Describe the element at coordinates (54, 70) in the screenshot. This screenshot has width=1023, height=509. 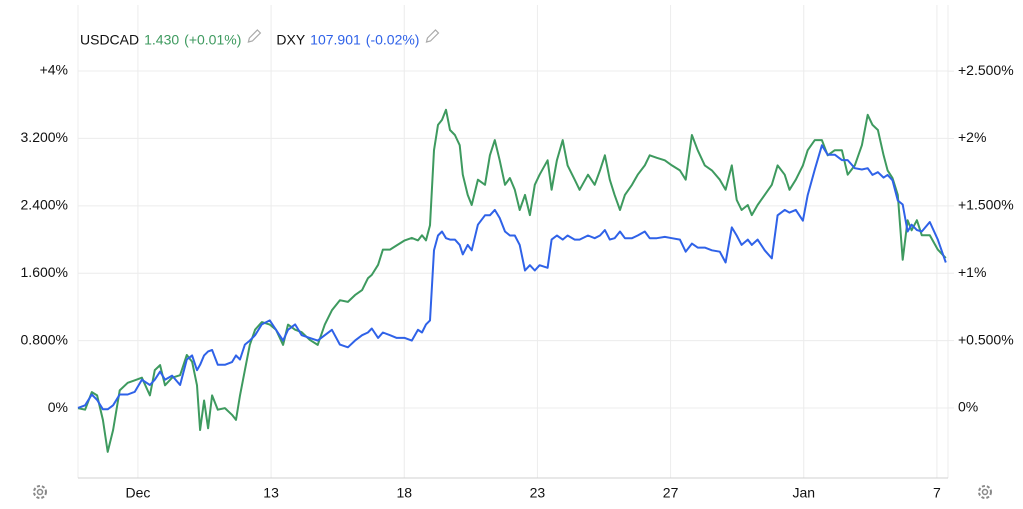
I see `y-tick-label: +4%` at that location.